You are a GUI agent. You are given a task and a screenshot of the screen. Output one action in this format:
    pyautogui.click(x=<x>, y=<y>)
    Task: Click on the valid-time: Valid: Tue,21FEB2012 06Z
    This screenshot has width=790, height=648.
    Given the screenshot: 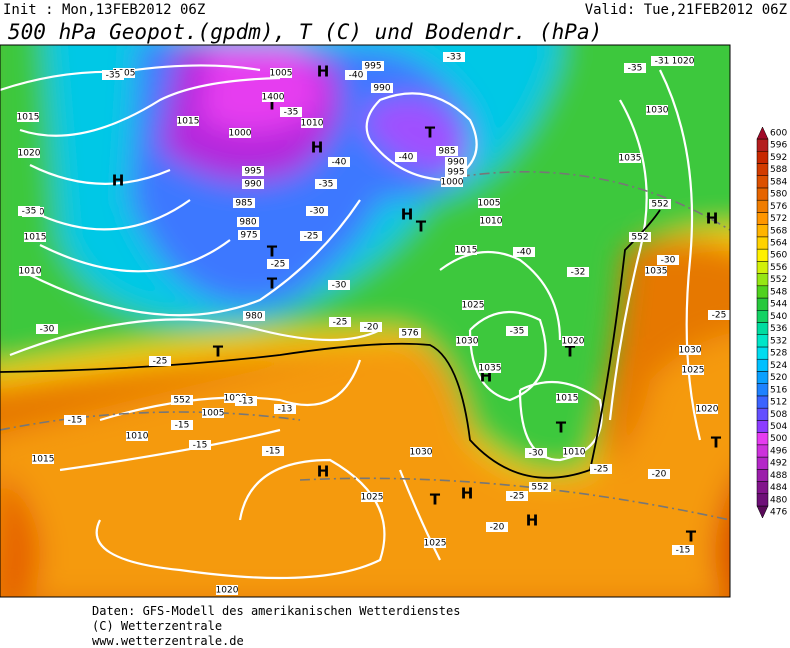 What is the action you would take?
    pyautogui.click(x=686, y=10)
    